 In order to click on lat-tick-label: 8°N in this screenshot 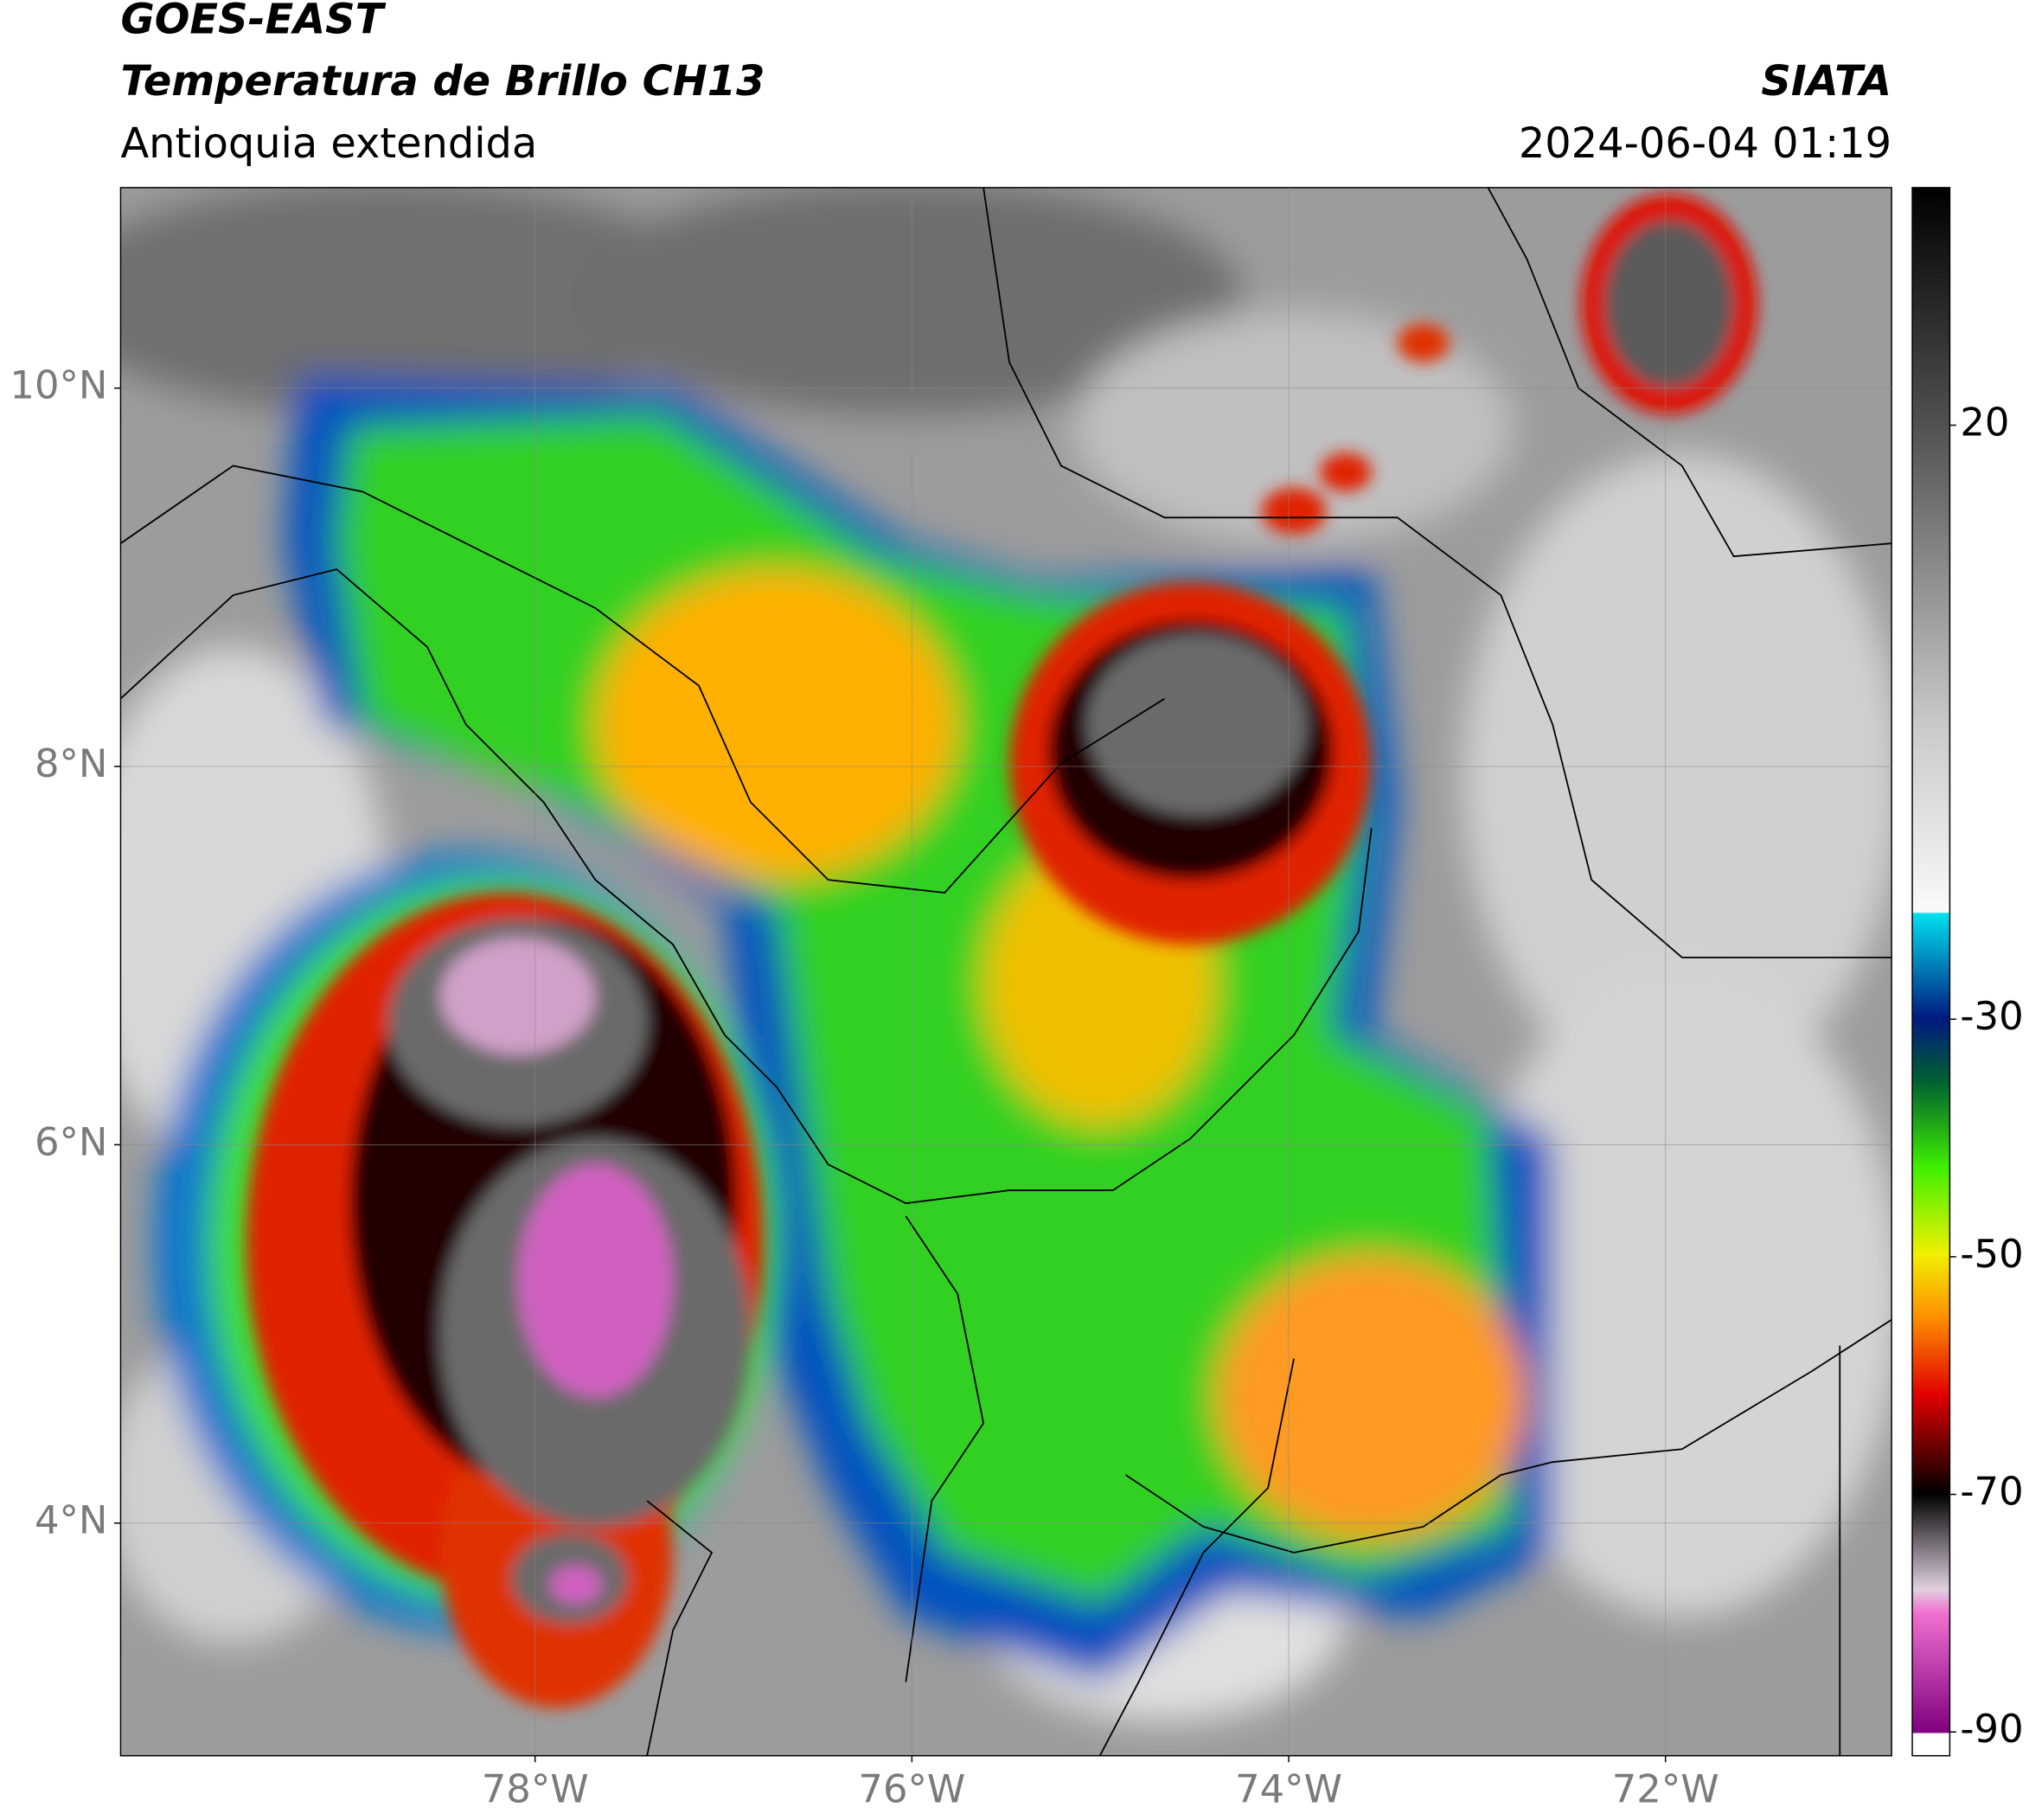, I will do `click(71, 763)`.